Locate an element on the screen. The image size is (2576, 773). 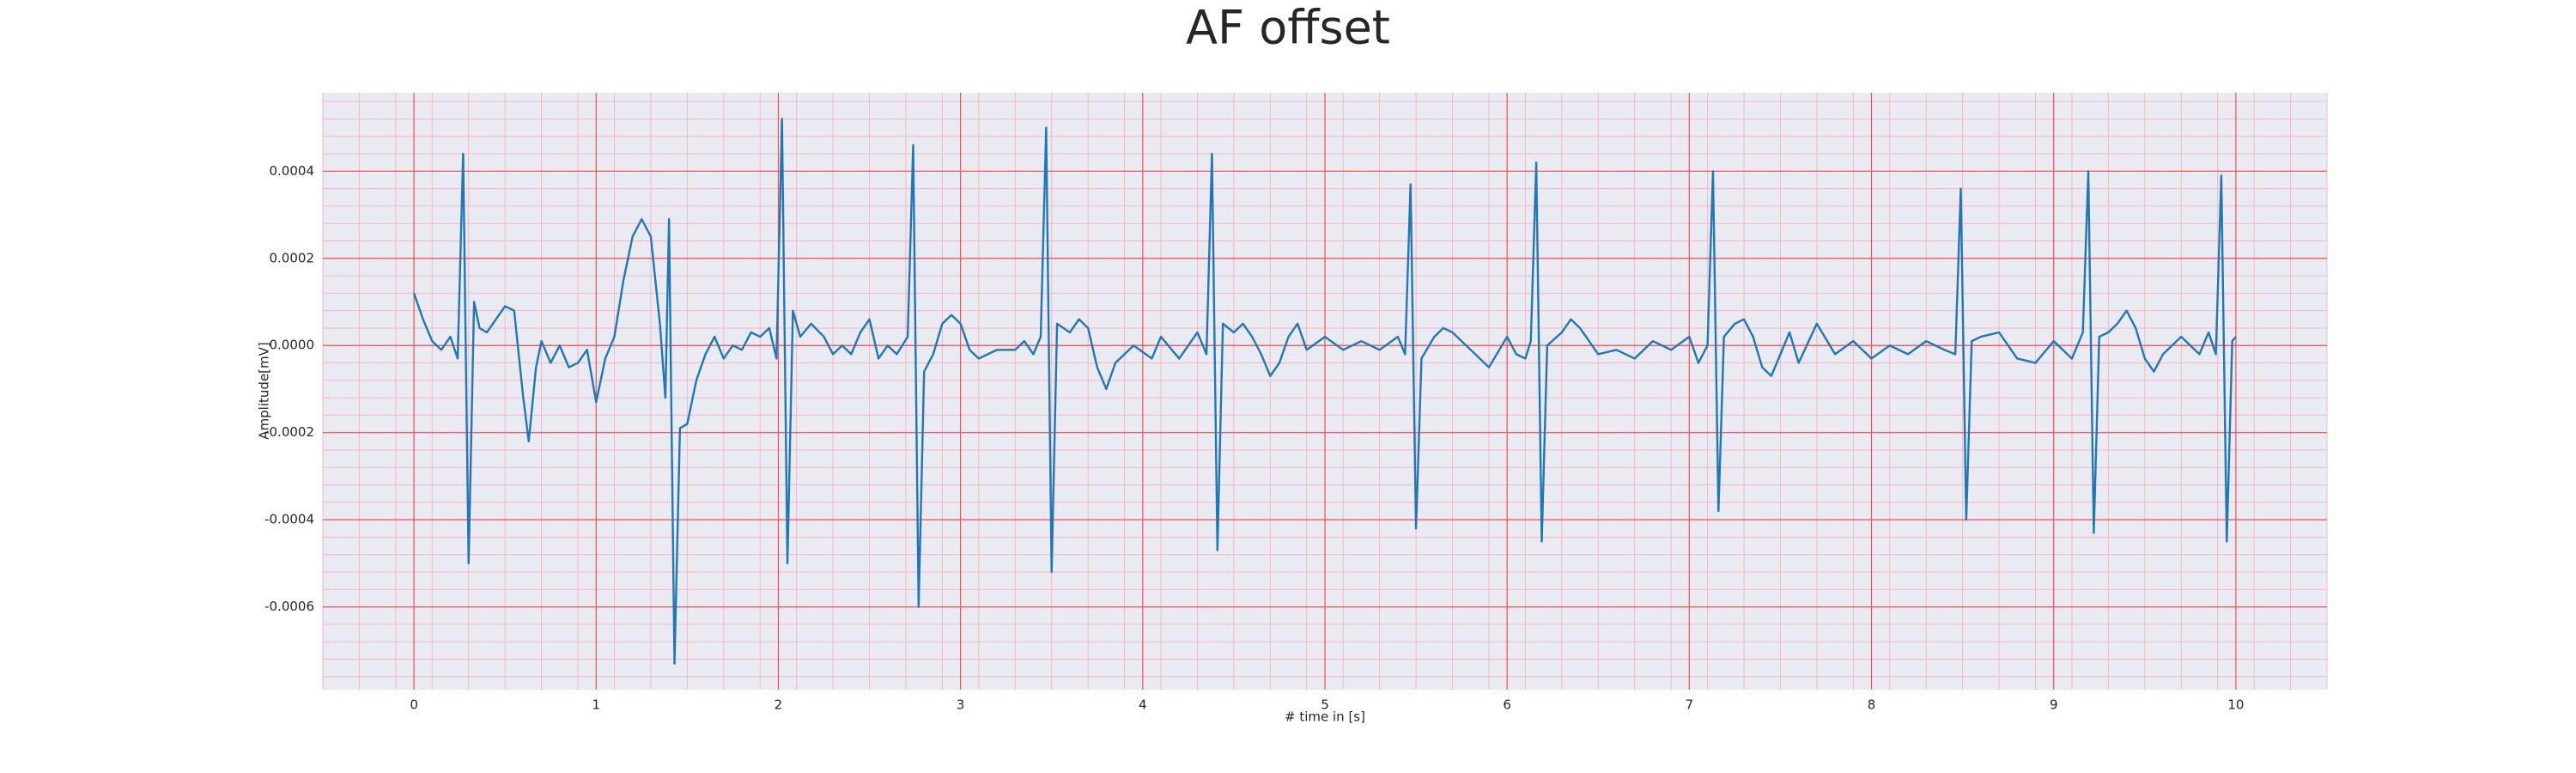
x-axis-label: # time in [s] is located at coordinates (1325, 717).